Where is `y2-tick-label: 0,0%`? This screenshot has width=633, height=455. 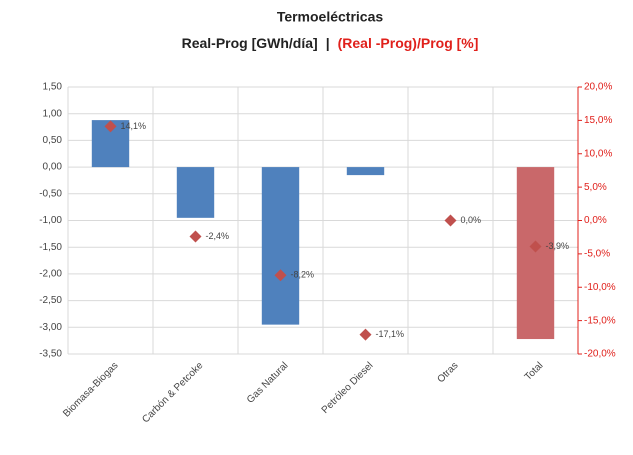 y2-tick-label: 0,0% is located at coordinates (595, 220).